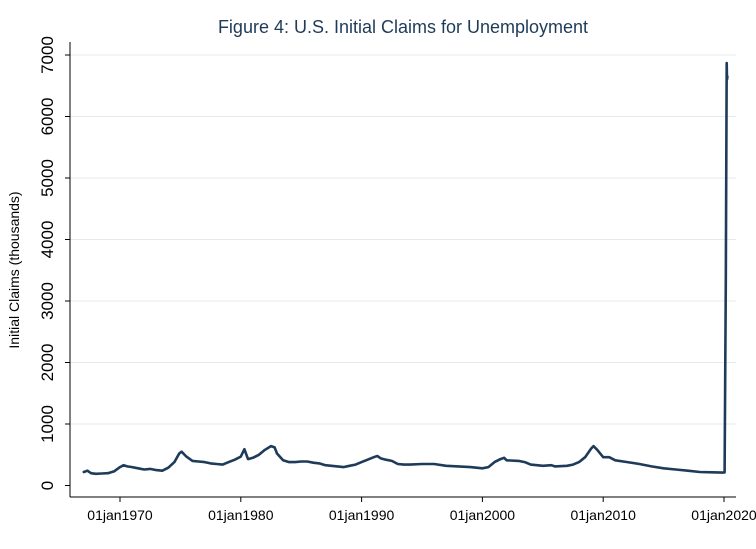 The width and height of the screenshot is (756, 549). I want to click on y-tick-label: 5000, so click(47, 178).